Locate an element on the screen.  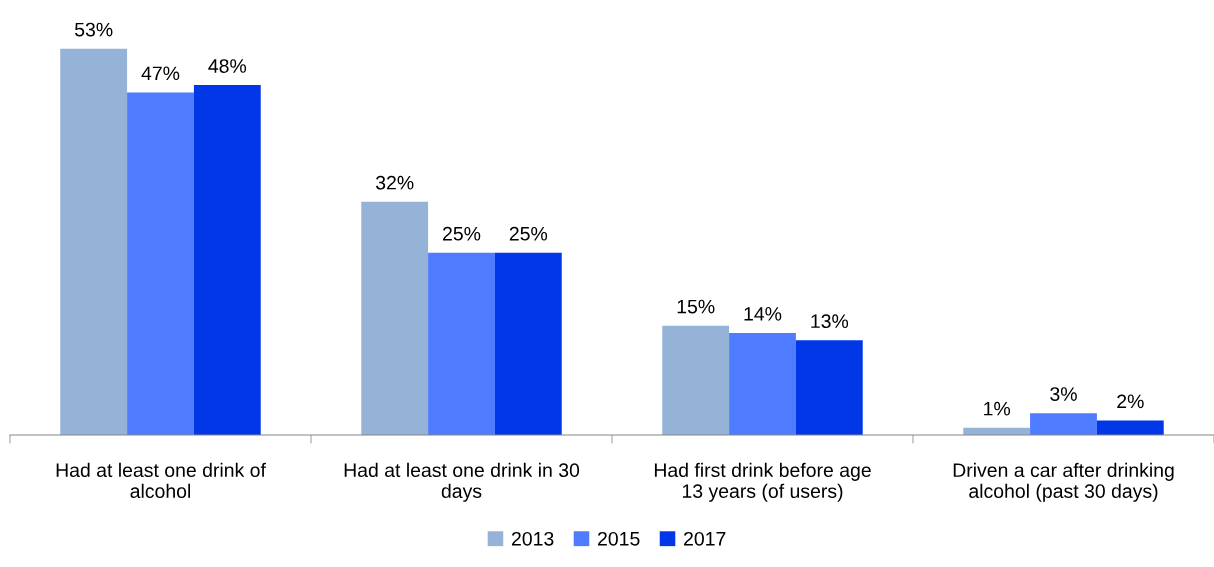
data-label: 53% is located at coordinates (94, 29).